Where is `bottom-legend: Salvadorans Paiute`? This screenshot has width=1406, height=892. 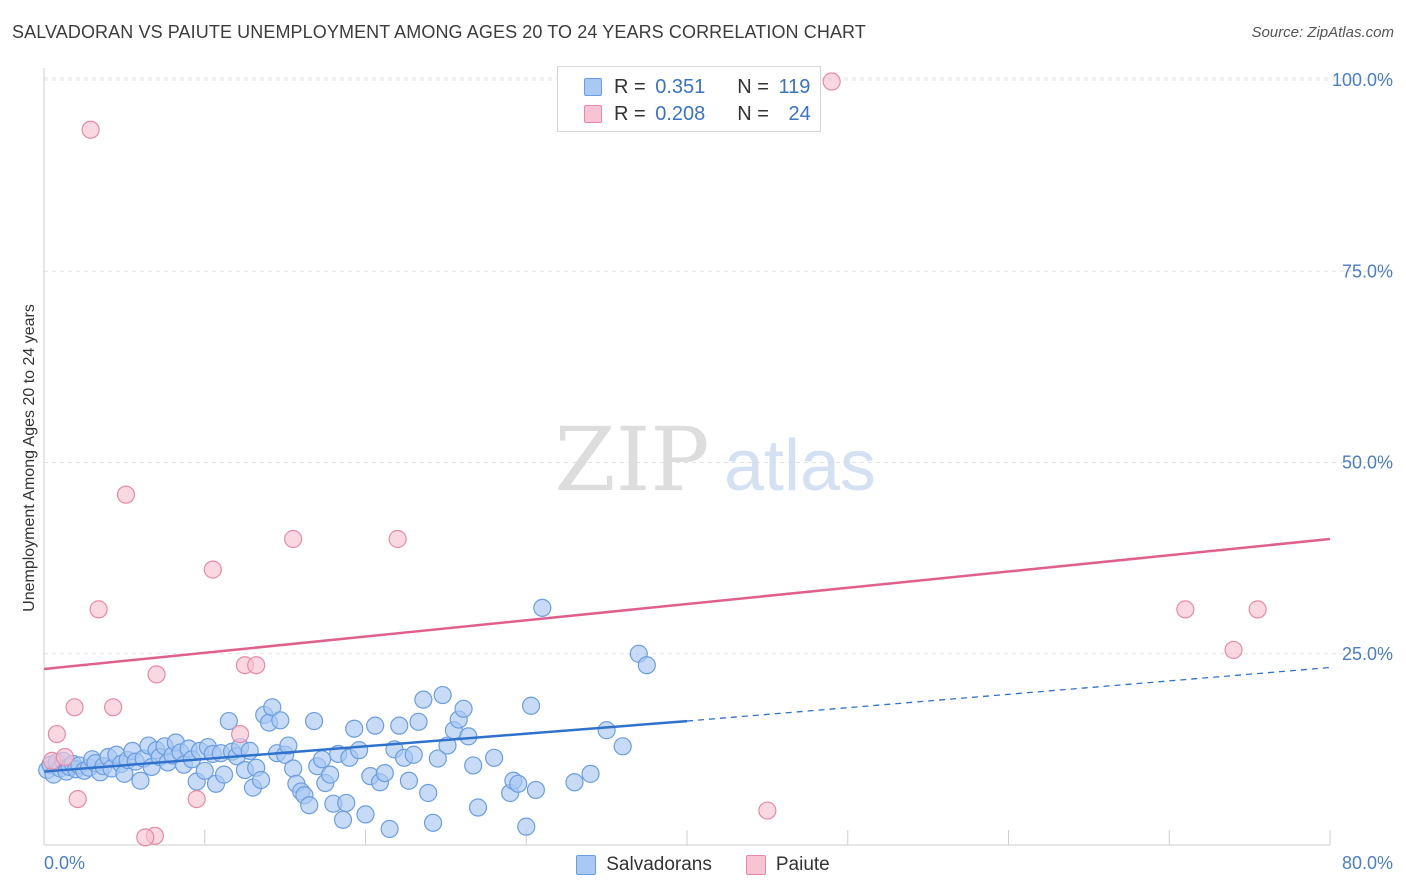
bottom-legend: Salvadorans Paiute is located at coordinates (703, 865).